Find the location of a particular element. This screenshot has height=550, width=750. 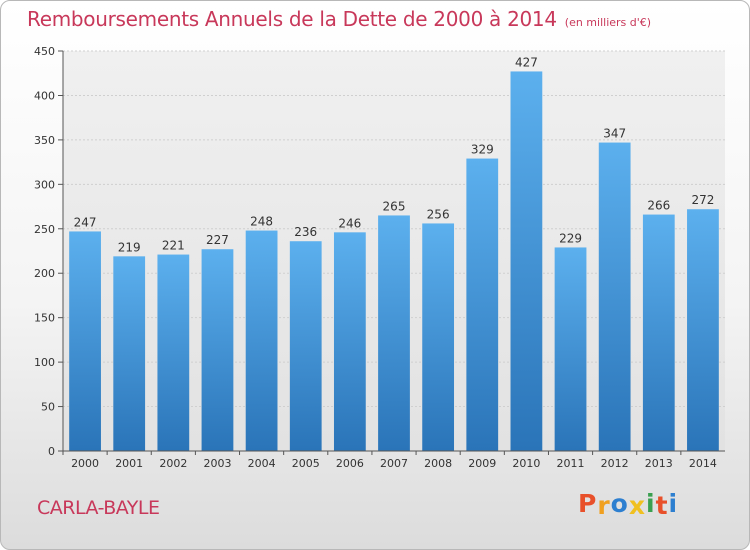

data-label: 266 is located at coordinates (658, 206).